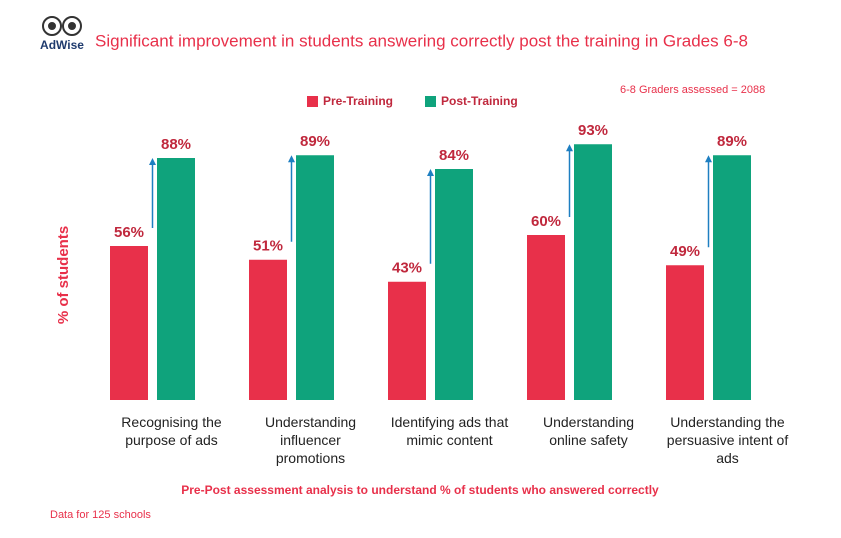  I want to click on value-label: 51%, so click(268, 246).